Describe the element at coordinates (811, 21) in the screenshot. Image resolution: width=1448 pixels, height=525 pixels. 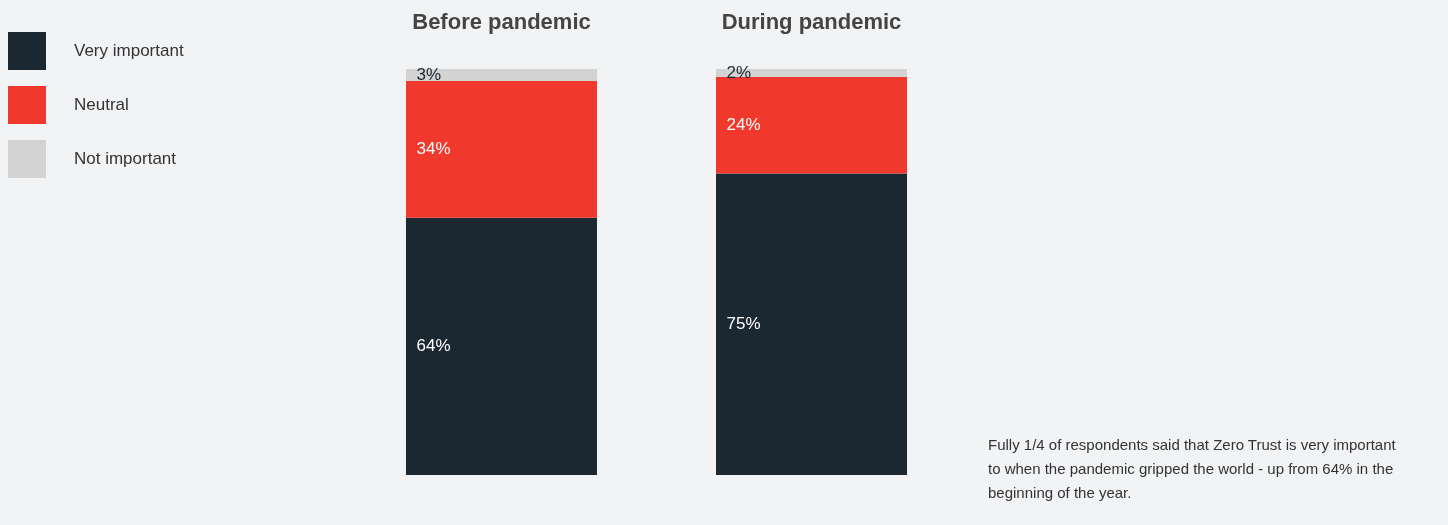
I see `x-tick-label: During pandemic` at that location.